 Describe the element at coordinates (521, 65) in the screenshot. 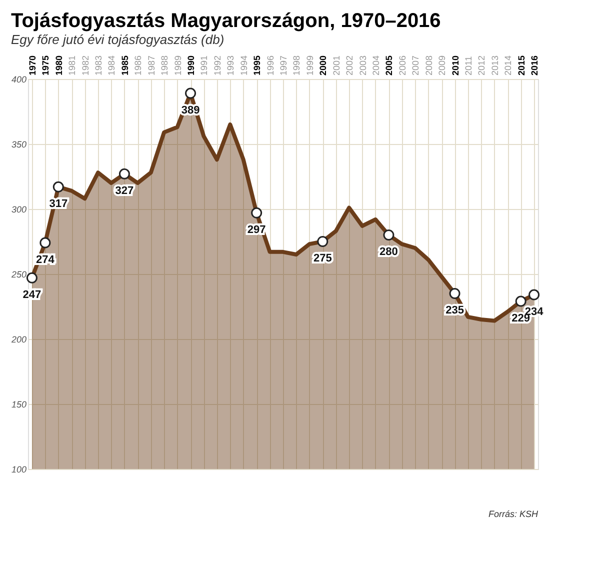

I see `x-tick-label: 2015` at that location.